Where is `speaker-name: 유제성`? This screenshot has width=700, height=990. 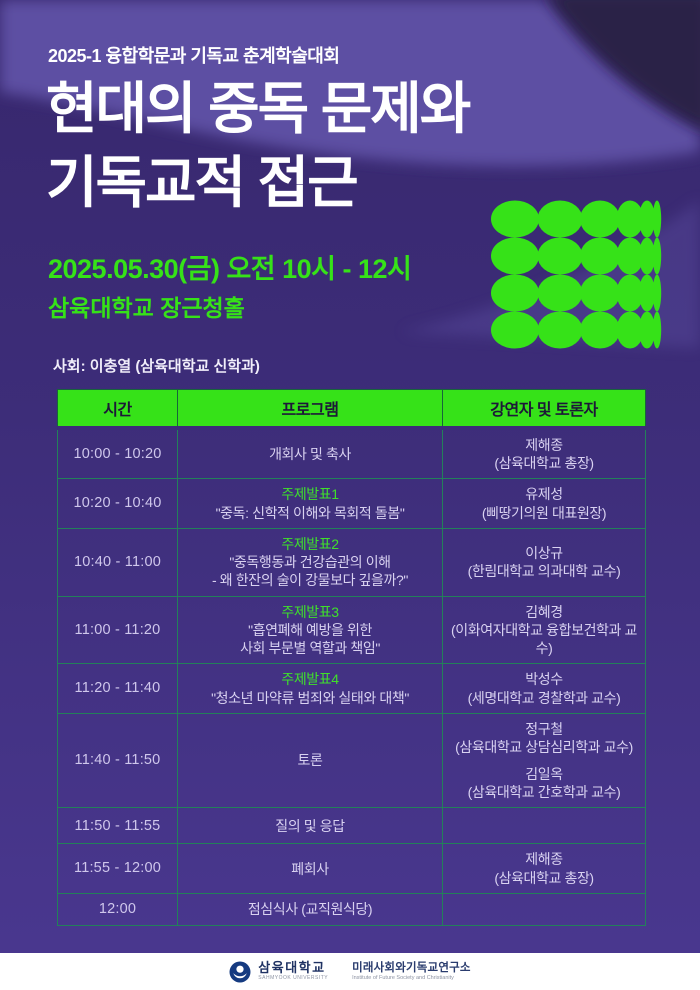
speaker-name: 유제성 is located at coordinates (544, 494).